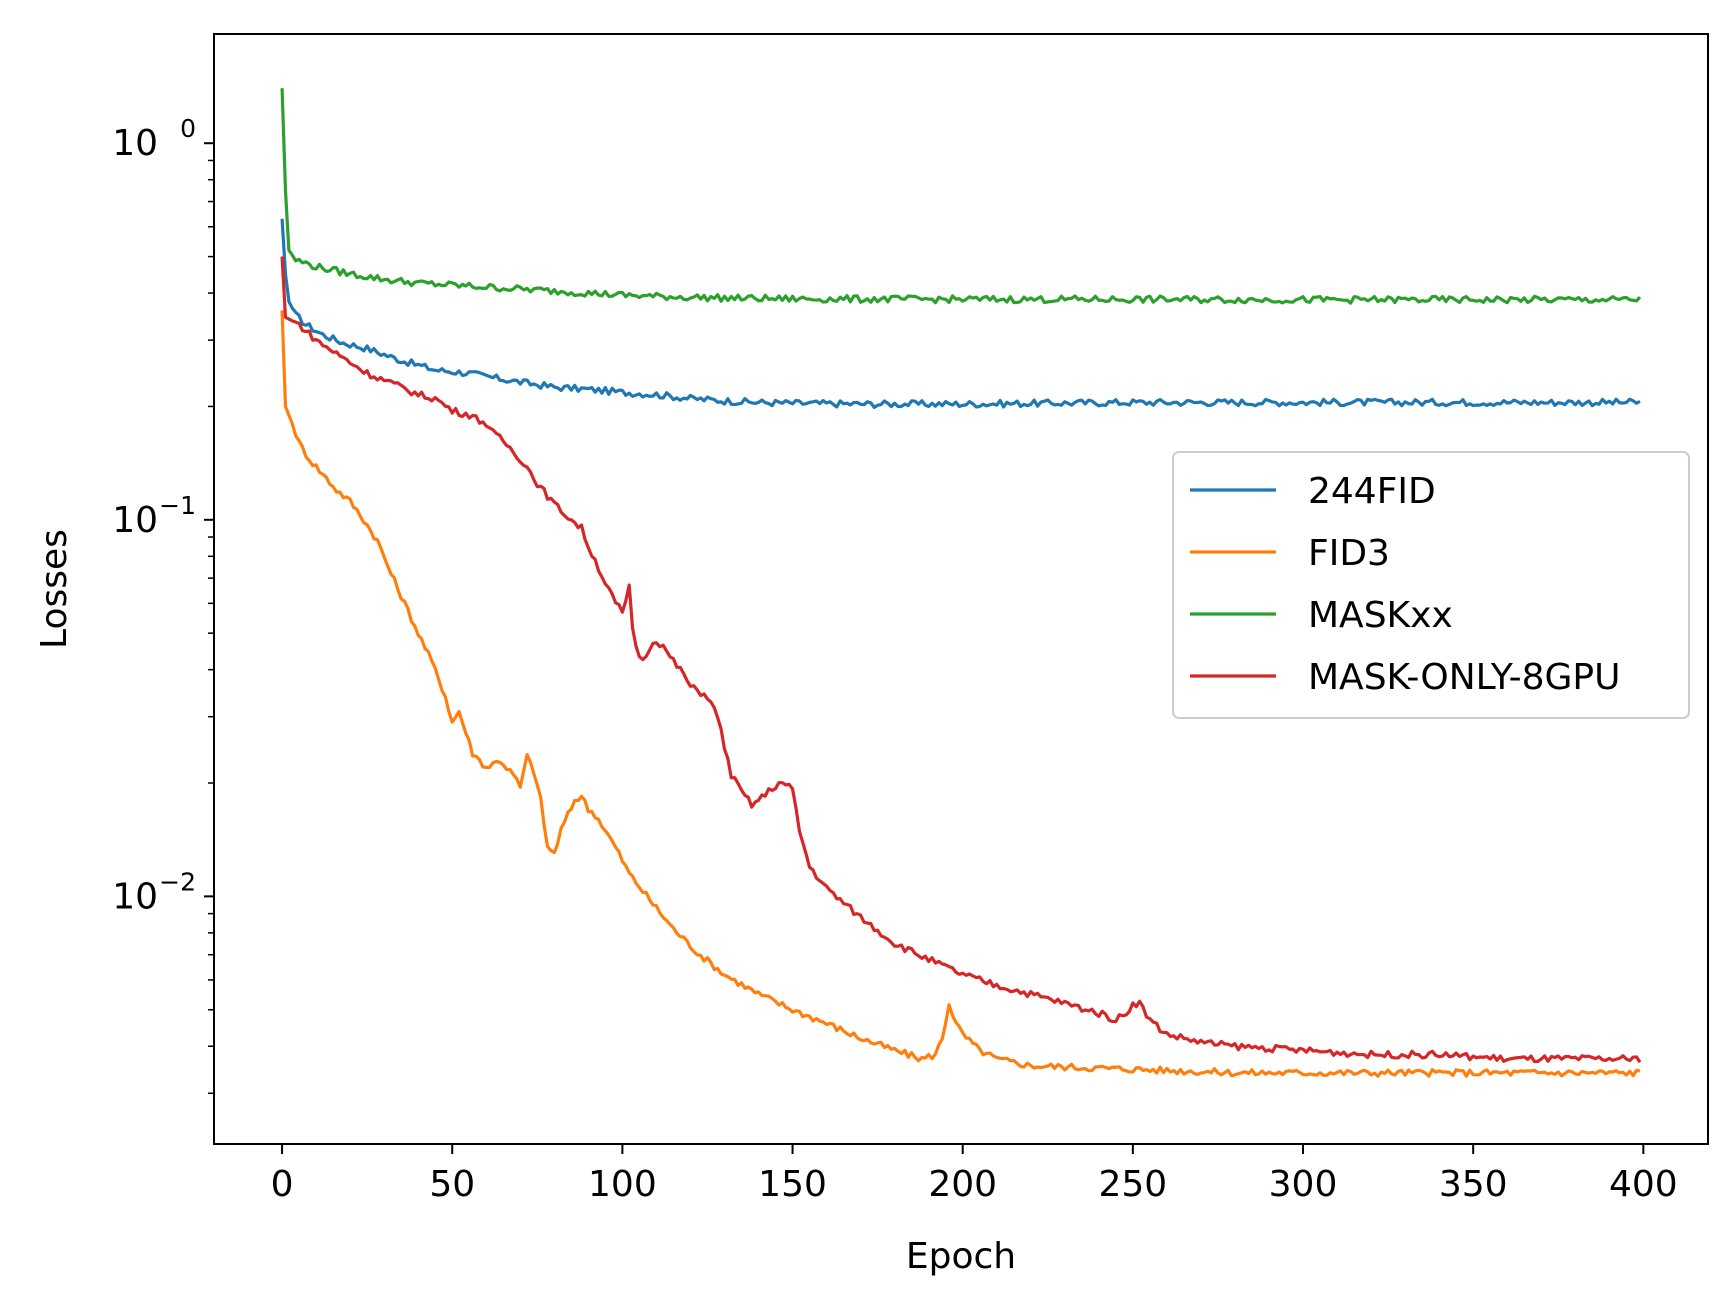 This screenshot has width=1731, height=1298. I want to click on legend-label: 244FID, so click(1372, 491).